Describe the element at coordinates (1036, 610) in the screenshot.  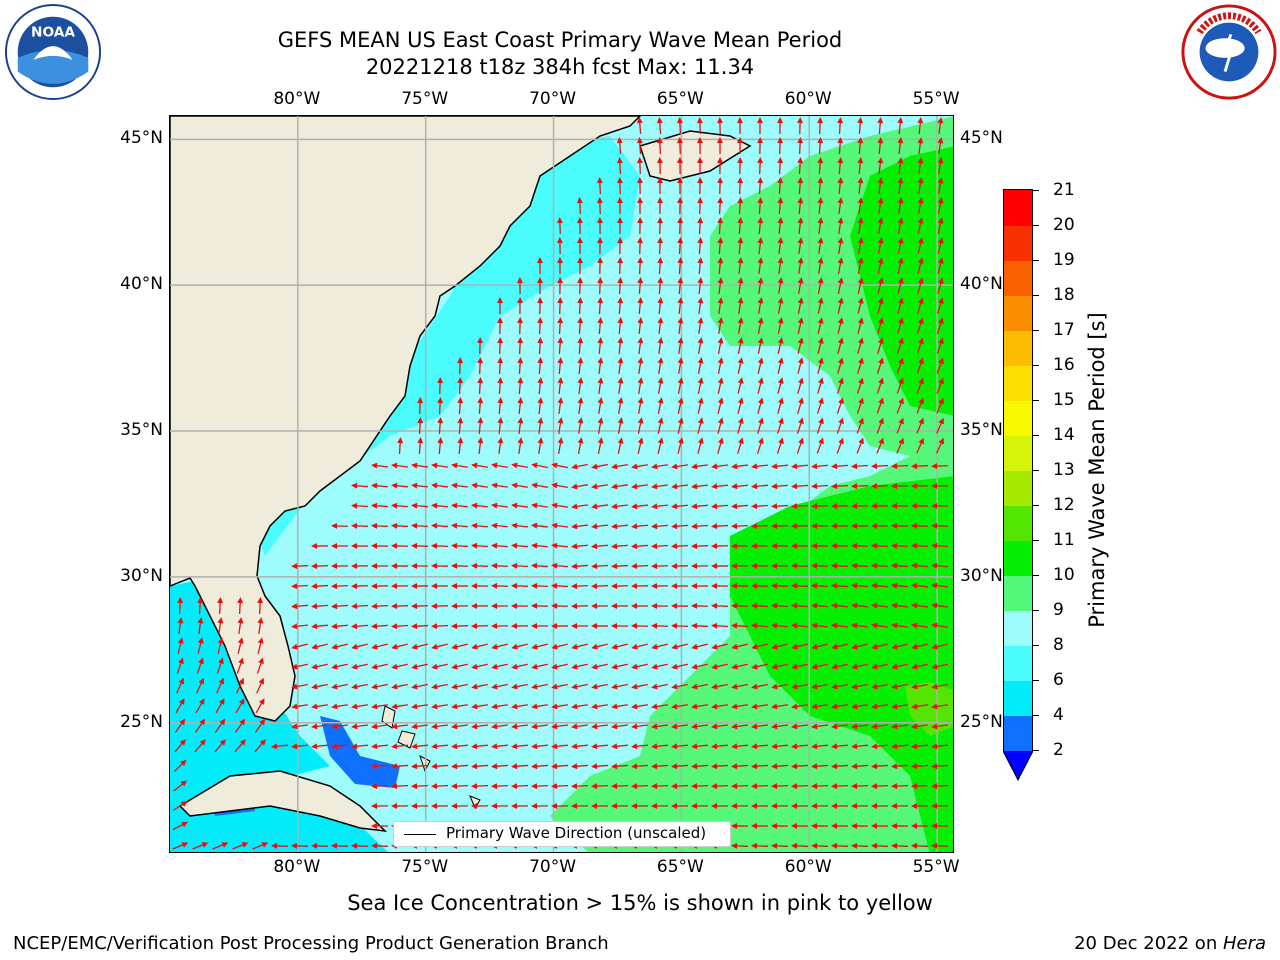
I see `colorbar-tick-mark` at that location.